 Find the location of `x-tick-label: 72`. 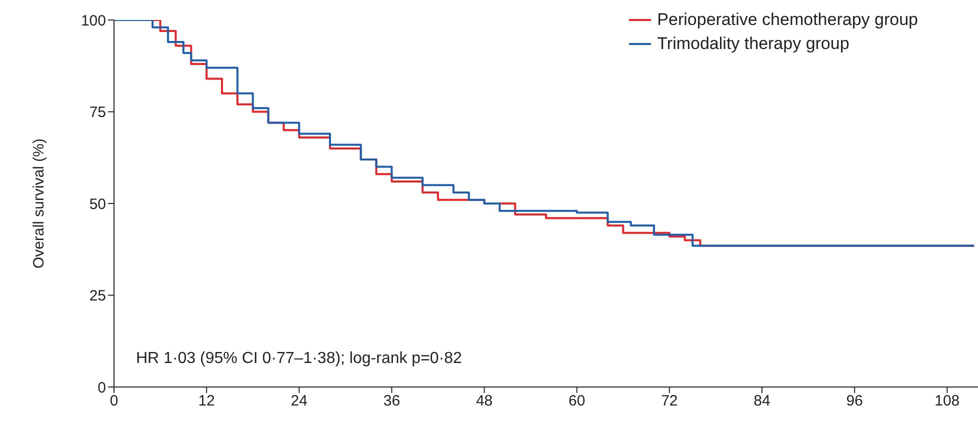

x-tick-label: 72 is located at coordinates (669, 401).